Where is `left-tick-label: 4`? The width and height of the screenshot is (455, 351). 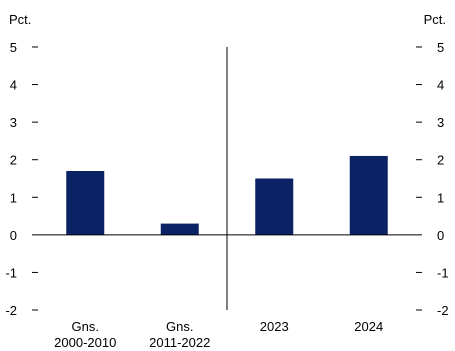
left-tick-label: 4 is located at coordinates (13, 85).